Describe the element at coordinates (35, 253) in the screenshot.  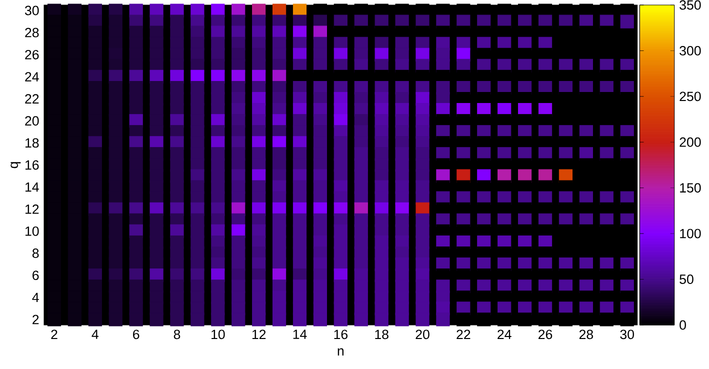
I see `y-tick-label: 8` at that location.